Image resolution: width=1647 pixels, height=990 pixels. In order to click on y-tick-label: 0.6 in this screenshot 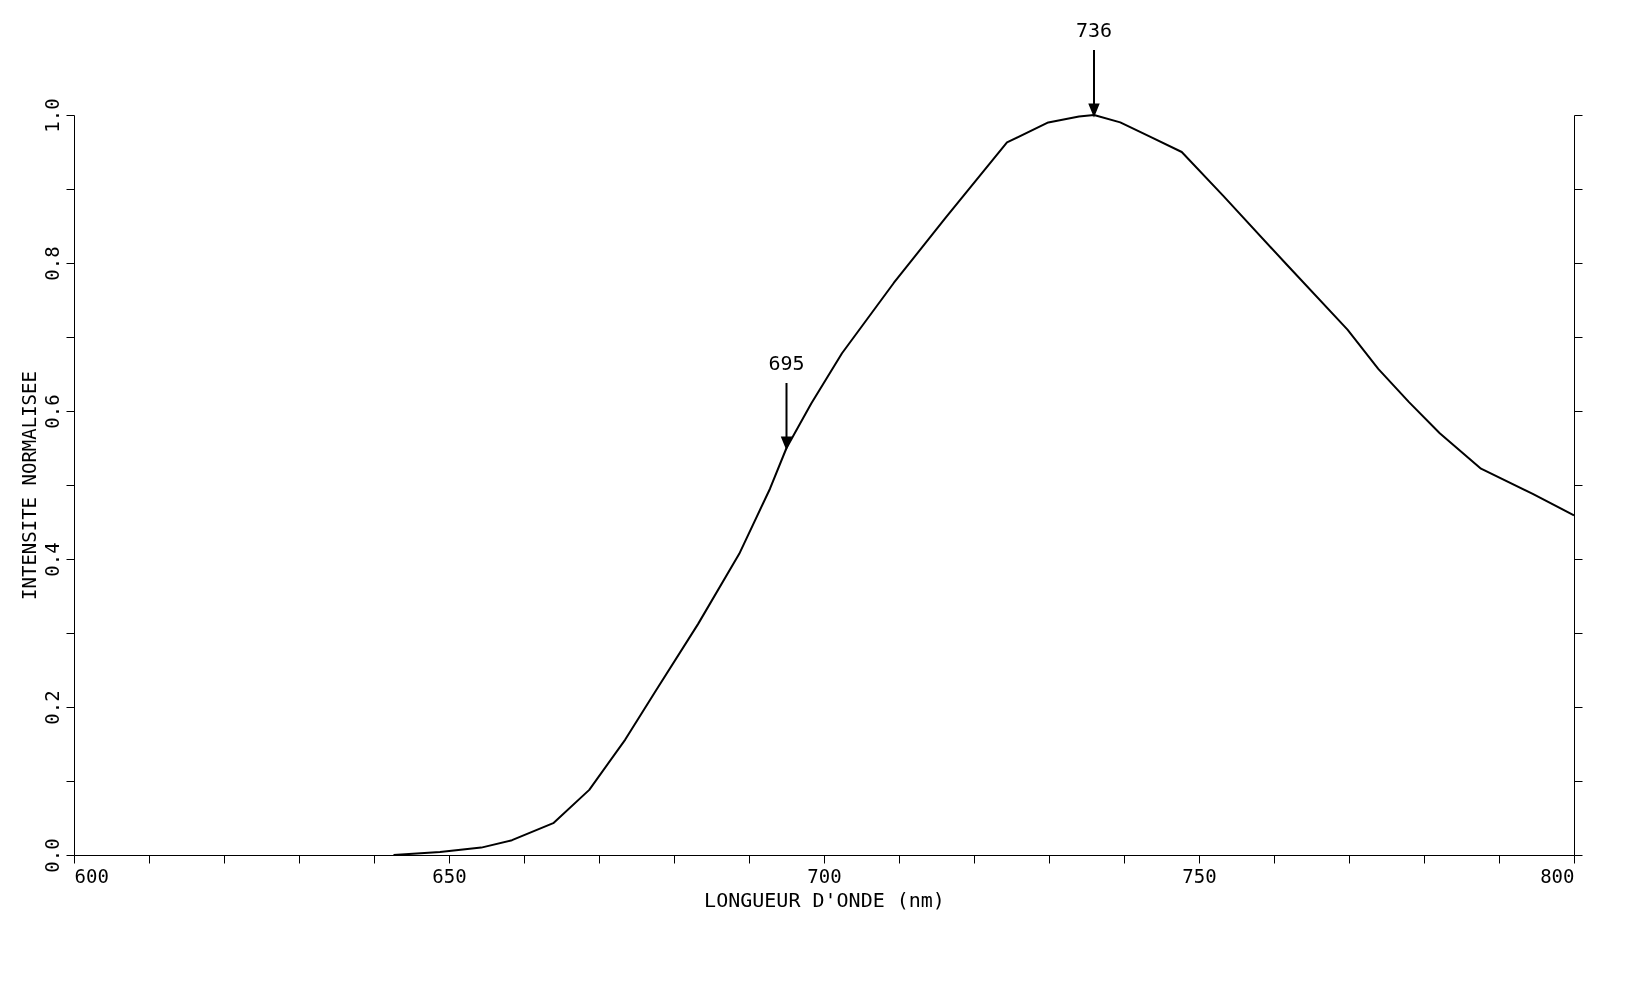, I will do `click(51, 411)`.